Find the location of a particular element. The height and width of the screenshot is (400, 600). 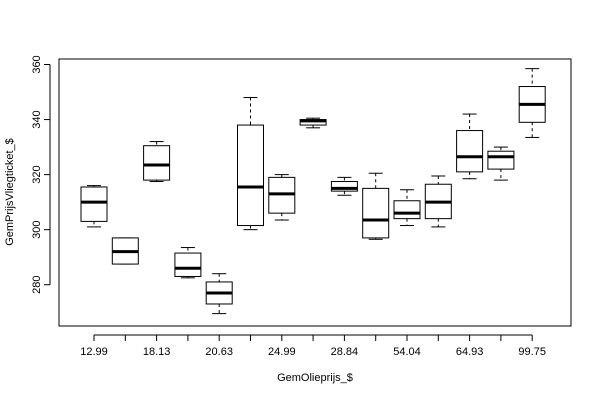

x-axis: 12.99 18.13 20.63 24.99 28.84 54.04 64.93 99.75 is located at coordinates (313, 346).